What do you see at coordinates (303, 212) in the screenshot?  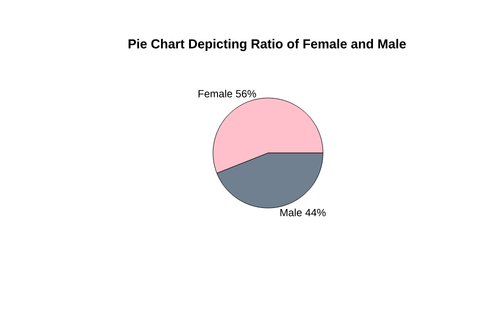 I see `slice-label: Male 44%` at bounding box center [303, 212].